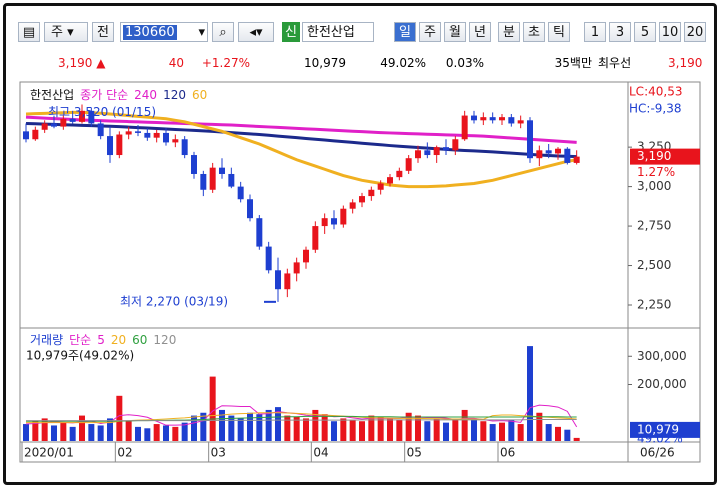 This screenshot has height=488, width=720. I want to click on period-button: 5, so click(645, 32).